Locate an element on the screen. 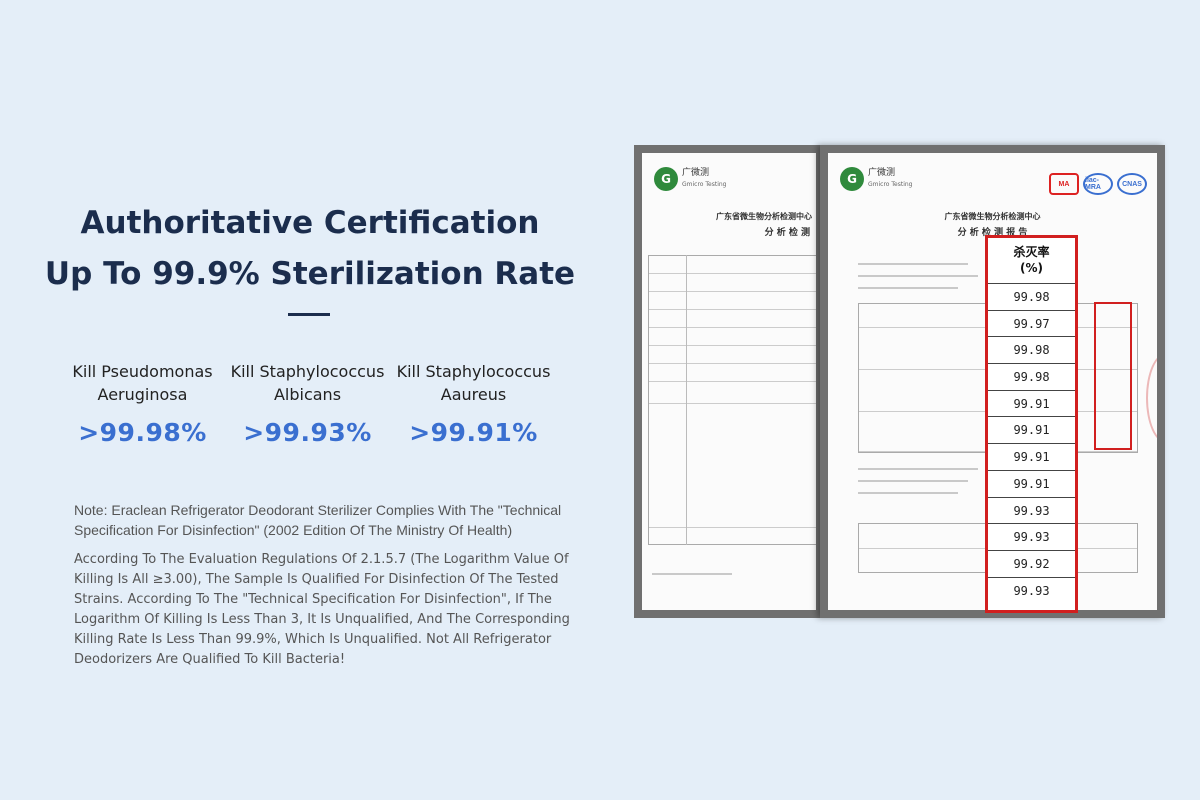  stat-name: Kill Staphylococcus Albicans is located at coordinates (307, 383).